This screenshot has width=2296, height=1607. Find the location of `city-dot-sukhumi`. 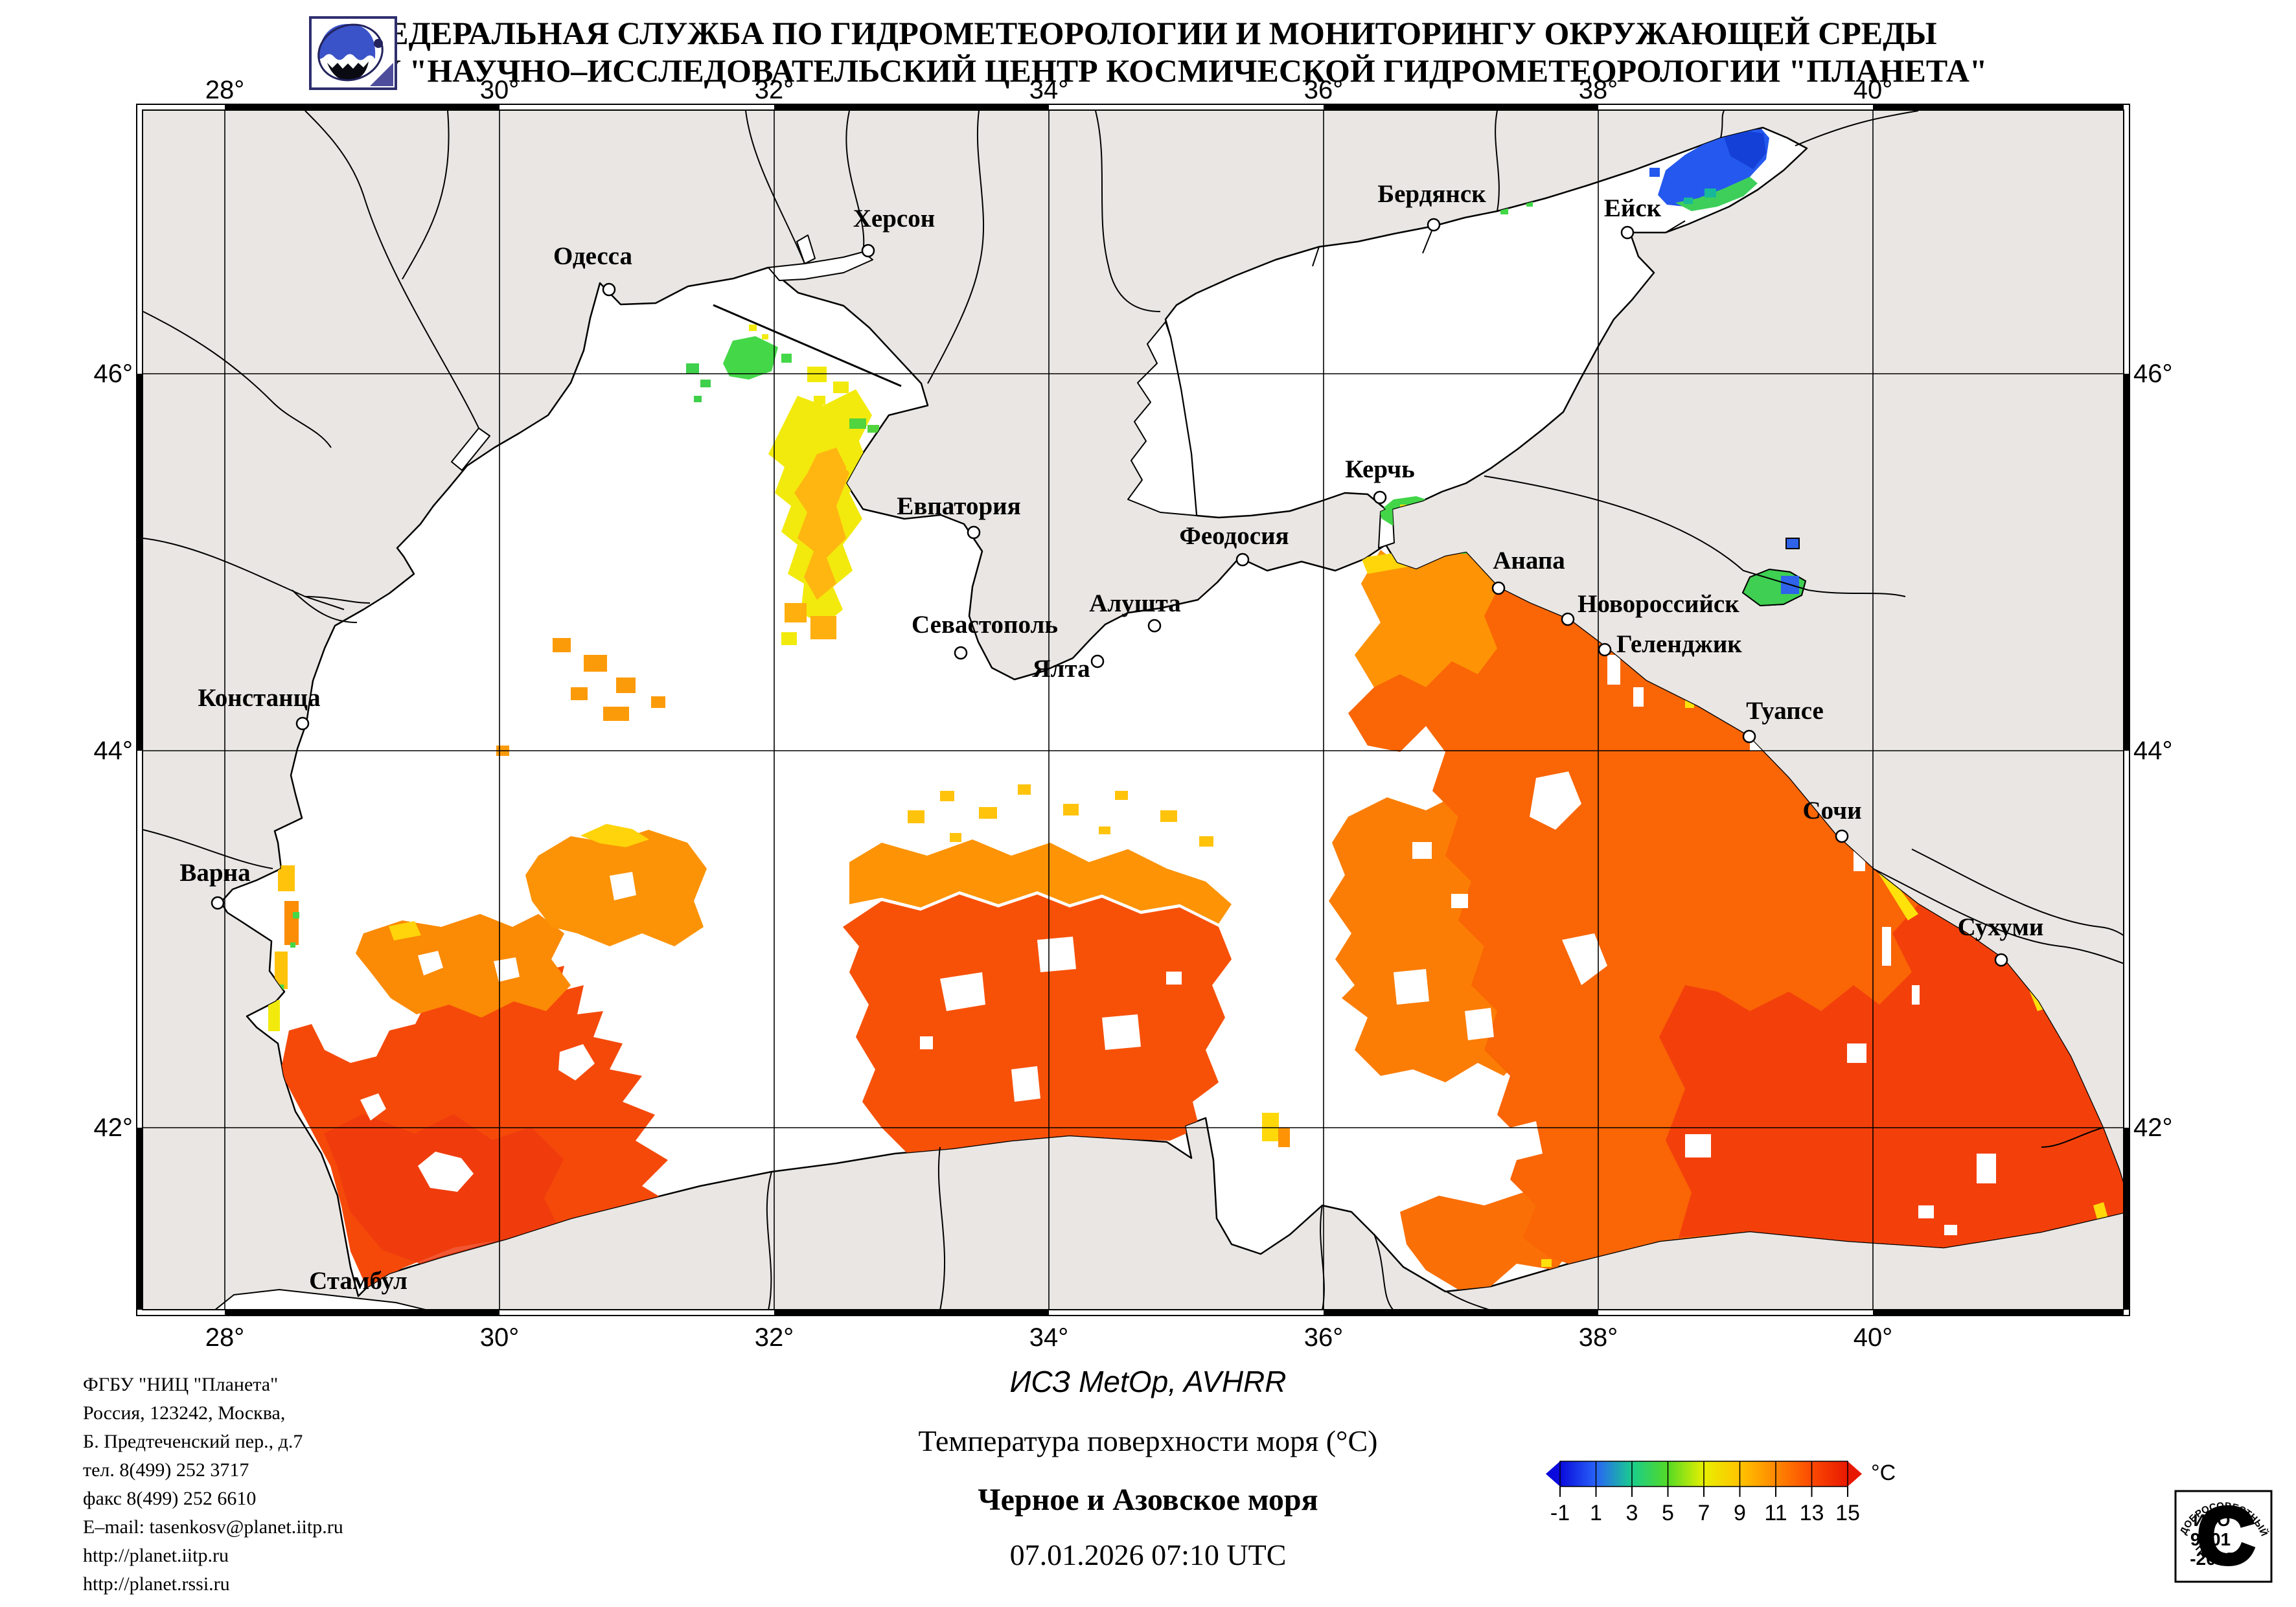

city-dot-sukhumi is located at coordinates (2001, 960).